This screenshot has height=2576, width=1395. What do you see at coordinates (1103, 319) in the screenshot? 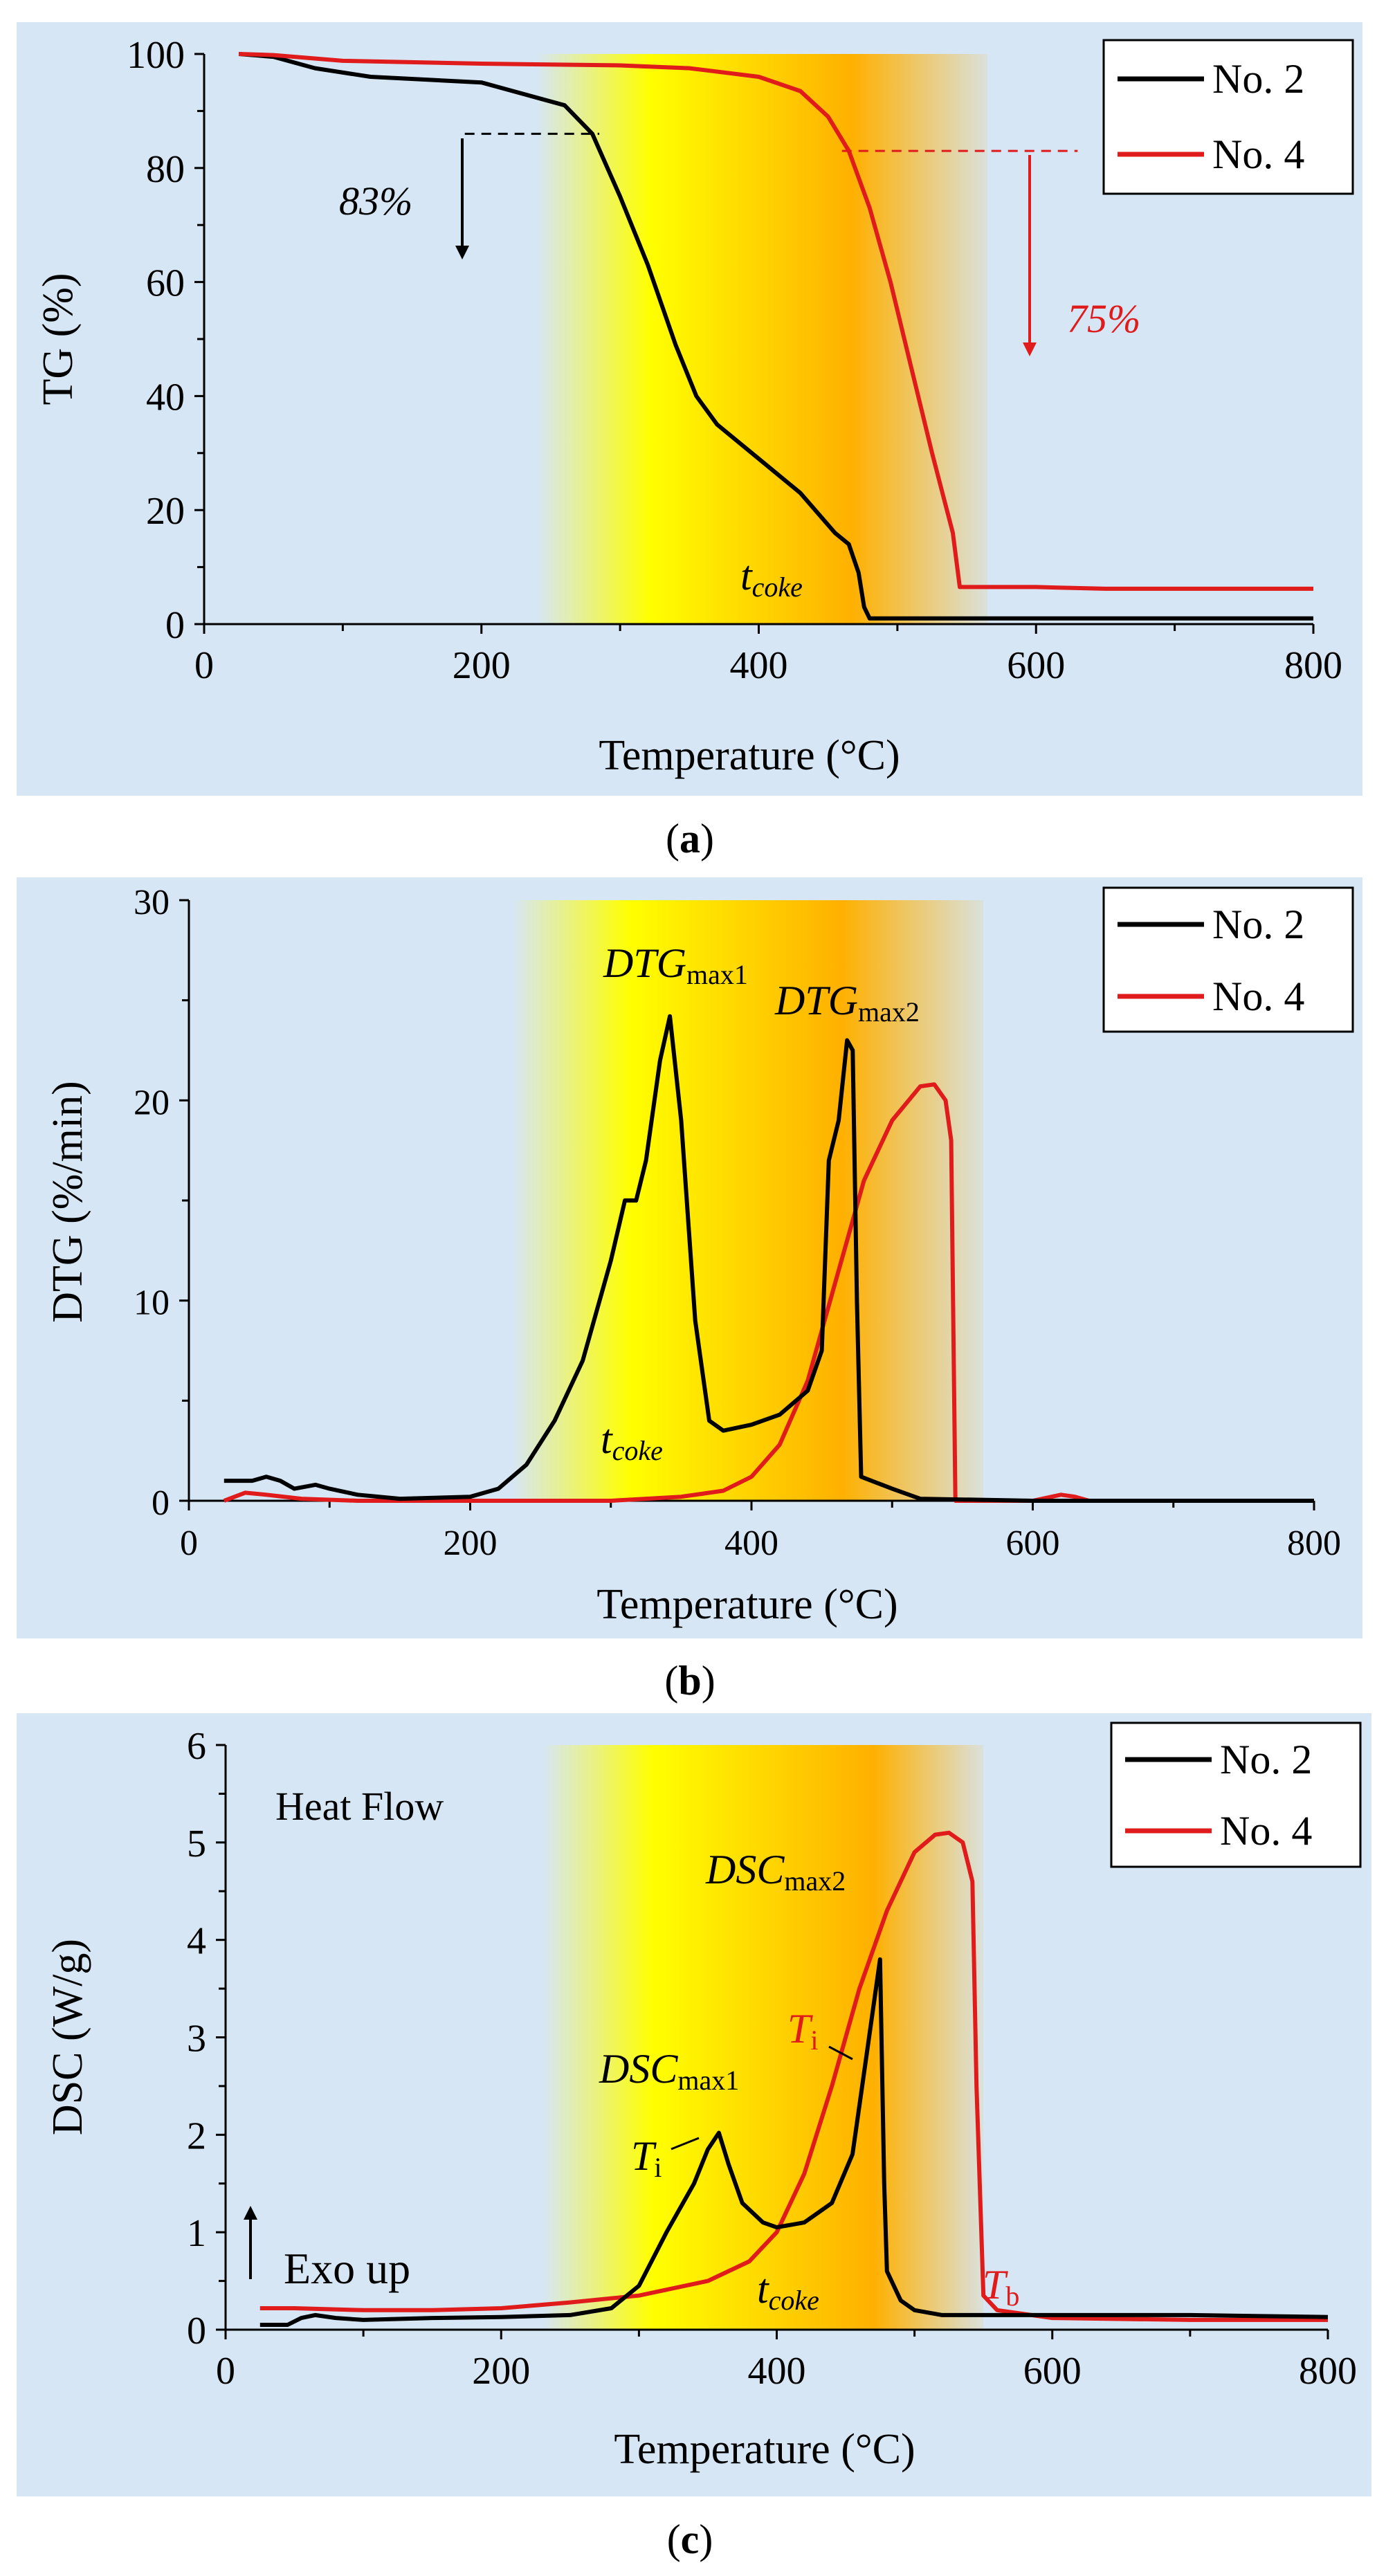
I see `panel-a-no4-loss-label: 75%` at bounding box center [1103, 319].